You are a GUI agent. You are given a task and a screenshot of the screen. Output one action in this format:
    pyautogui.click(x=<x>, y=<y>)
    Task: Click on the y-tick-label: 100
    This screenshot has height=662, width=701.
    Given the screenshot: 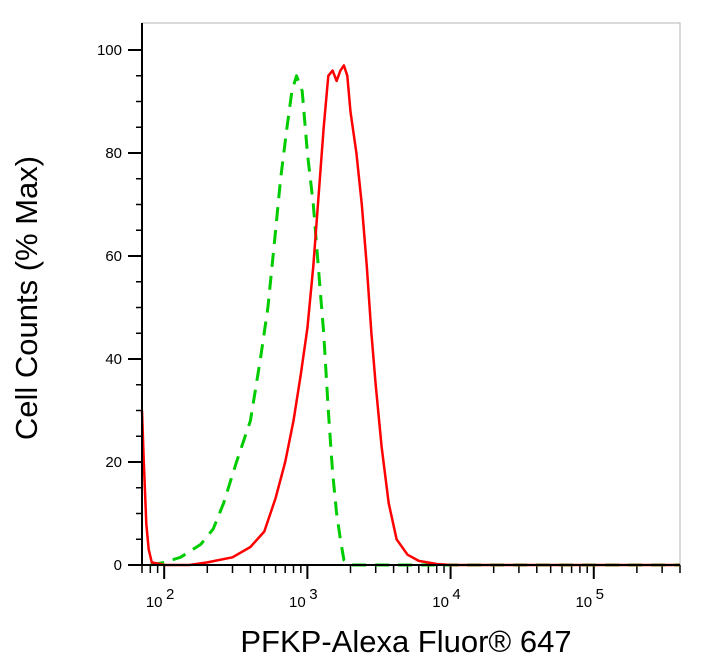 What is the action you would take?
    pyautogui.click(x=109, y=50)
    